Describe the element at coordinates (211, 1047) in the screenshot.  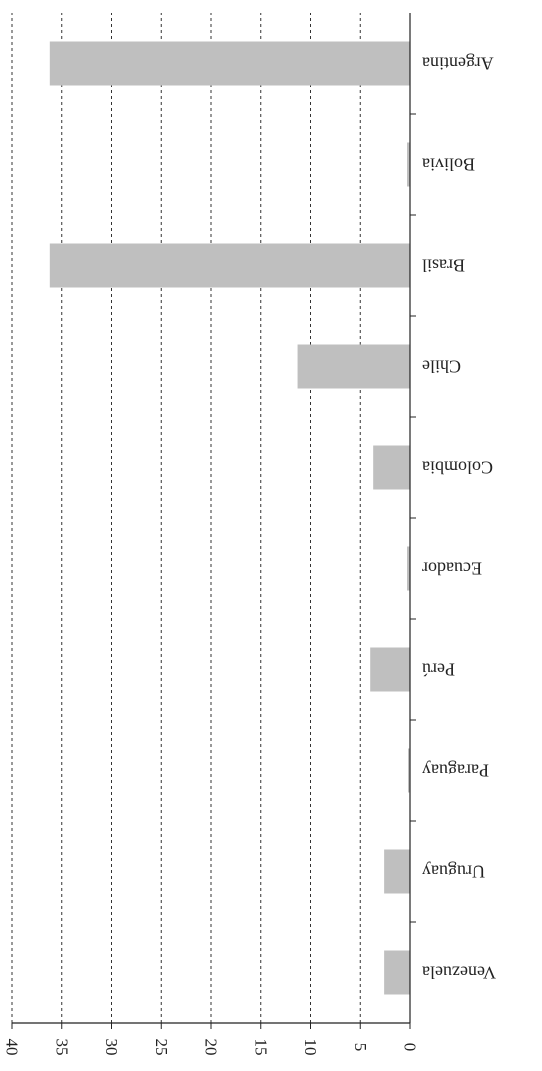
I see `value-tick-label-20: 20` at that location.